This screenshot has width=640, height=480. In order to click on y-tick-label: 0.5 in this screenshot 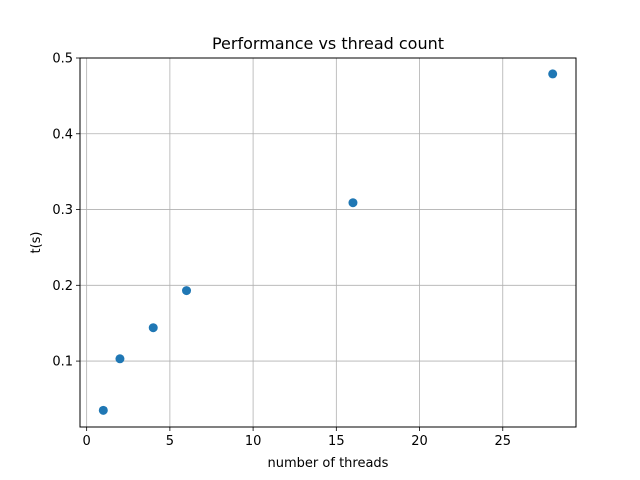, I will do `click(62, 59)`.